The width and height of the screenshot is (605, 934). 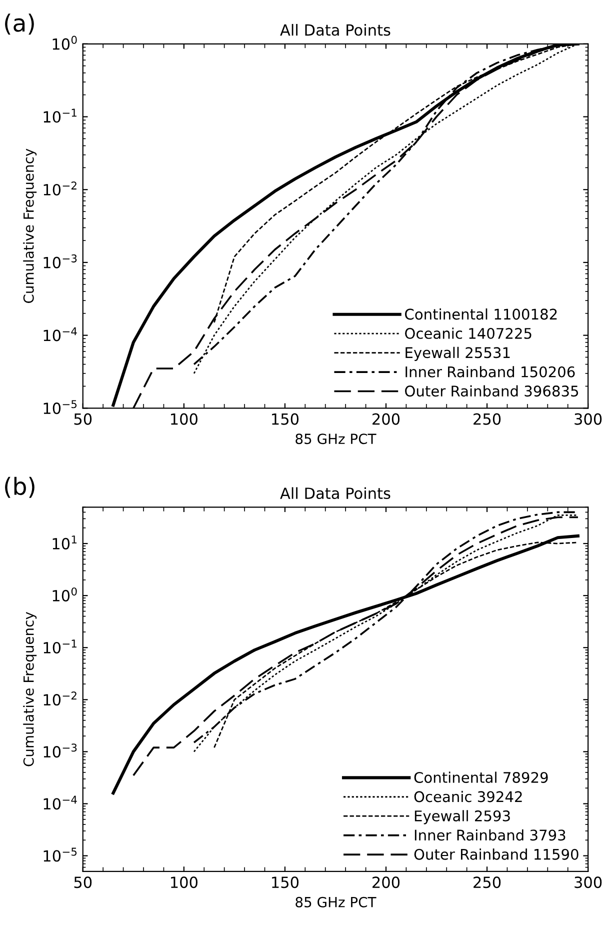 What do you see at coordinates (490, 835) in the screenshot?
I see `legend-label: Inner Rainband 3793` at bounding box center [490, 835].